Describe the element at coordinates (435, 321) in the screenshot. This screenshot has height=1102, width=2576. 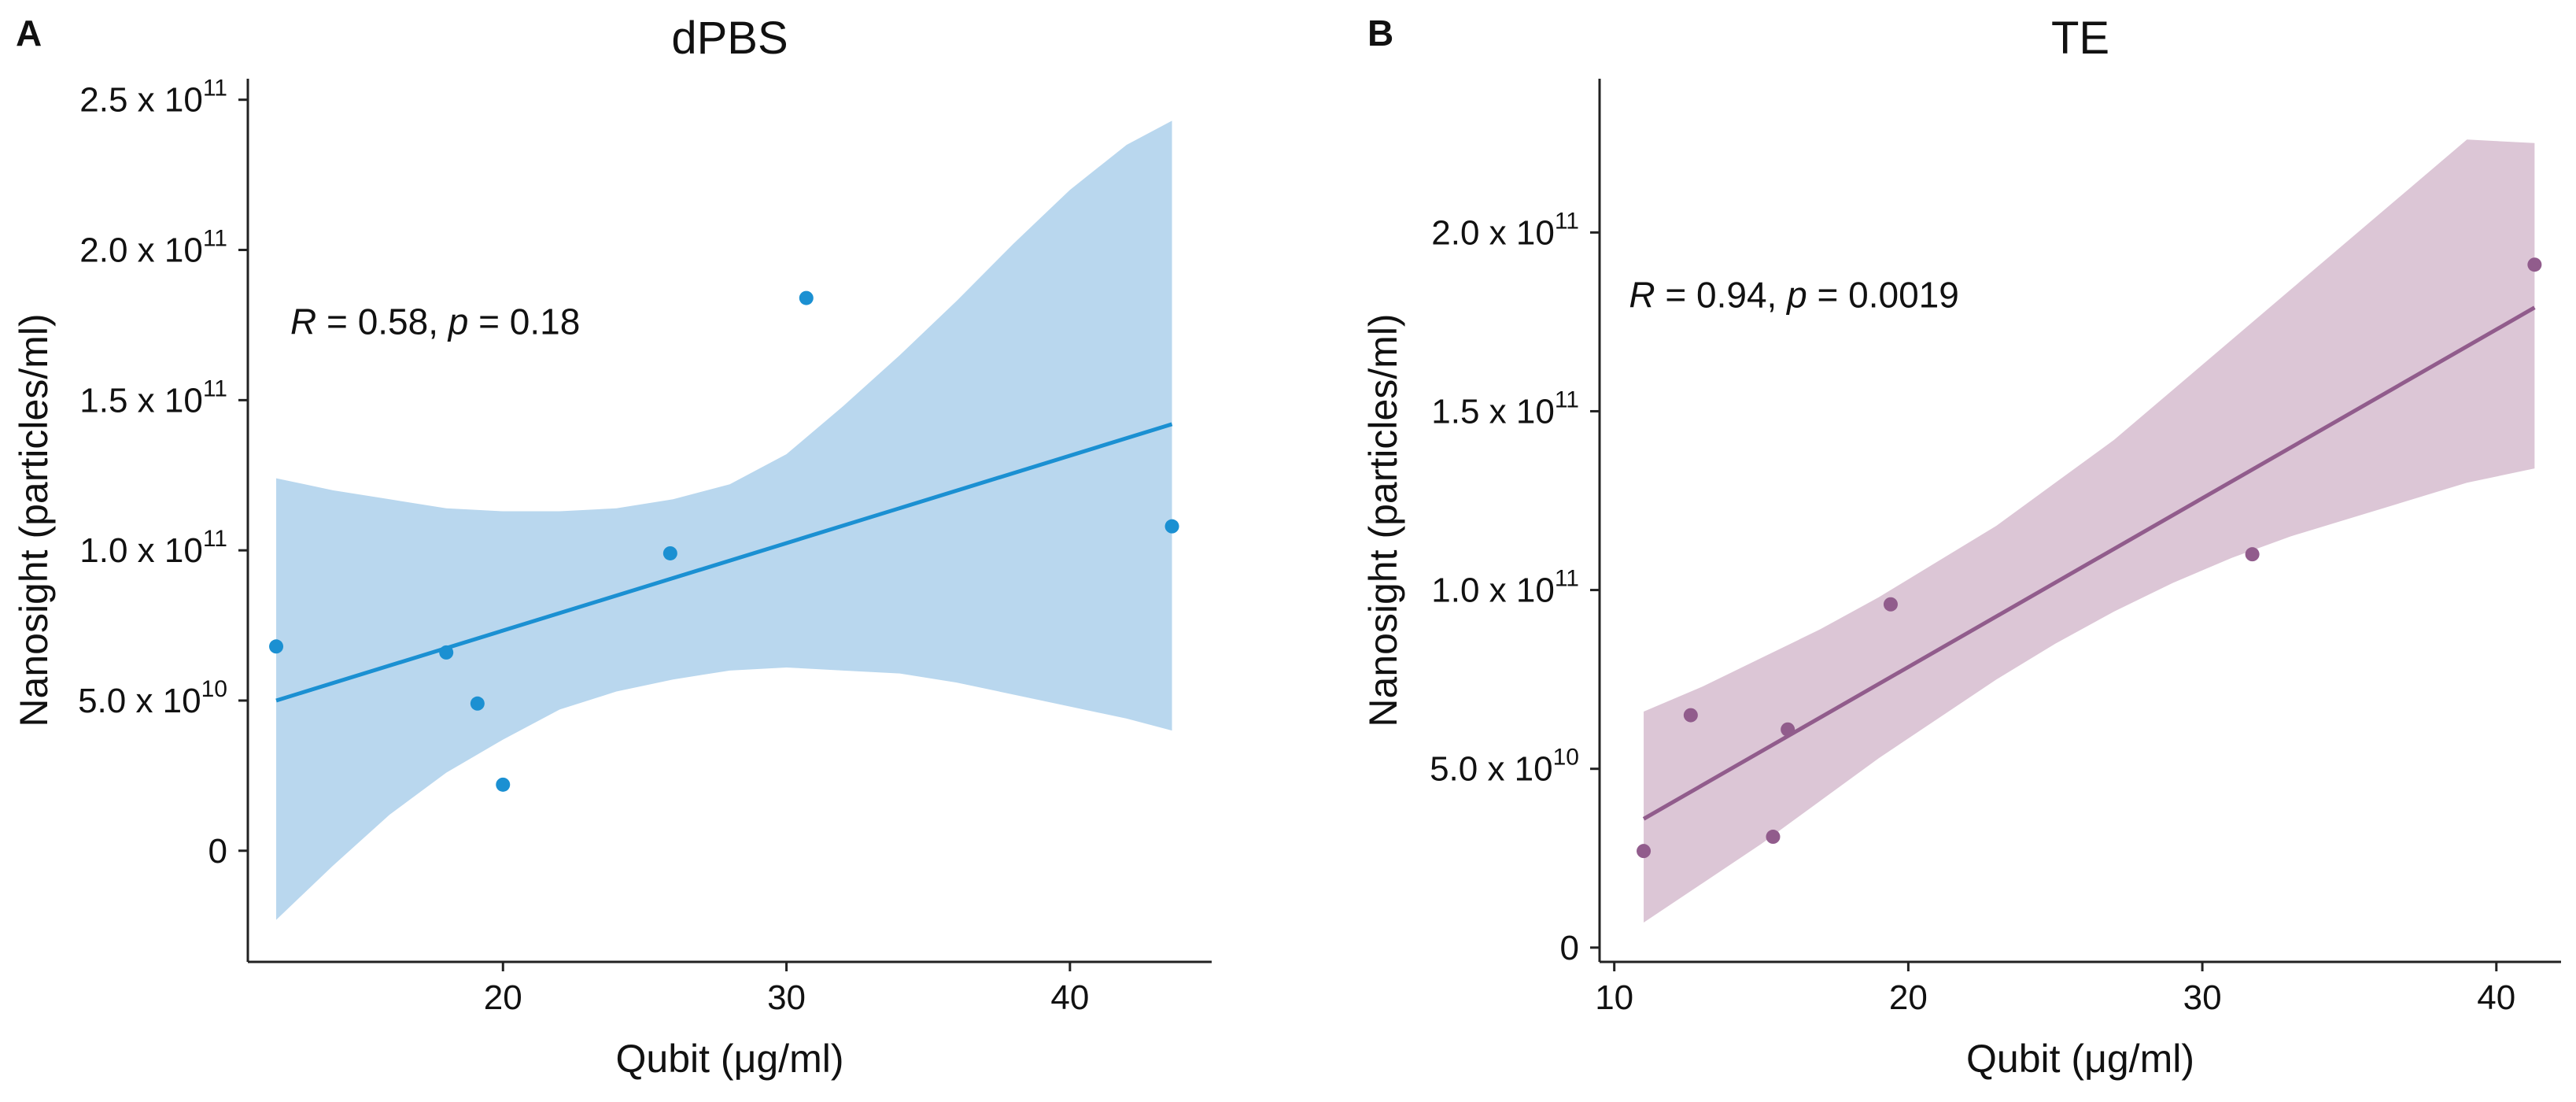
I see `correlation-annotation: R = 0.58, p = 0.18` at that location.